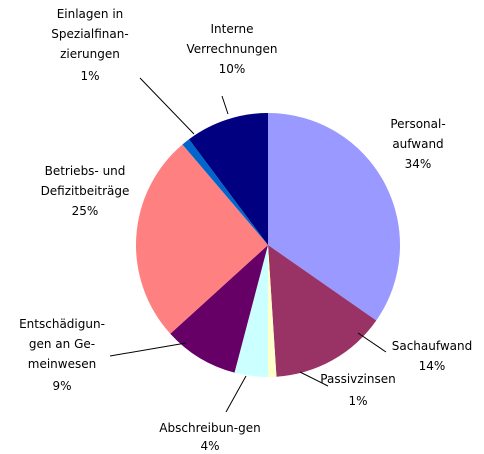 The width and height of the screenshot is (484, 454). Describe the element at coordinates (418, 164) in the screenshot. I see `slice-value-label: 34%` at that location.